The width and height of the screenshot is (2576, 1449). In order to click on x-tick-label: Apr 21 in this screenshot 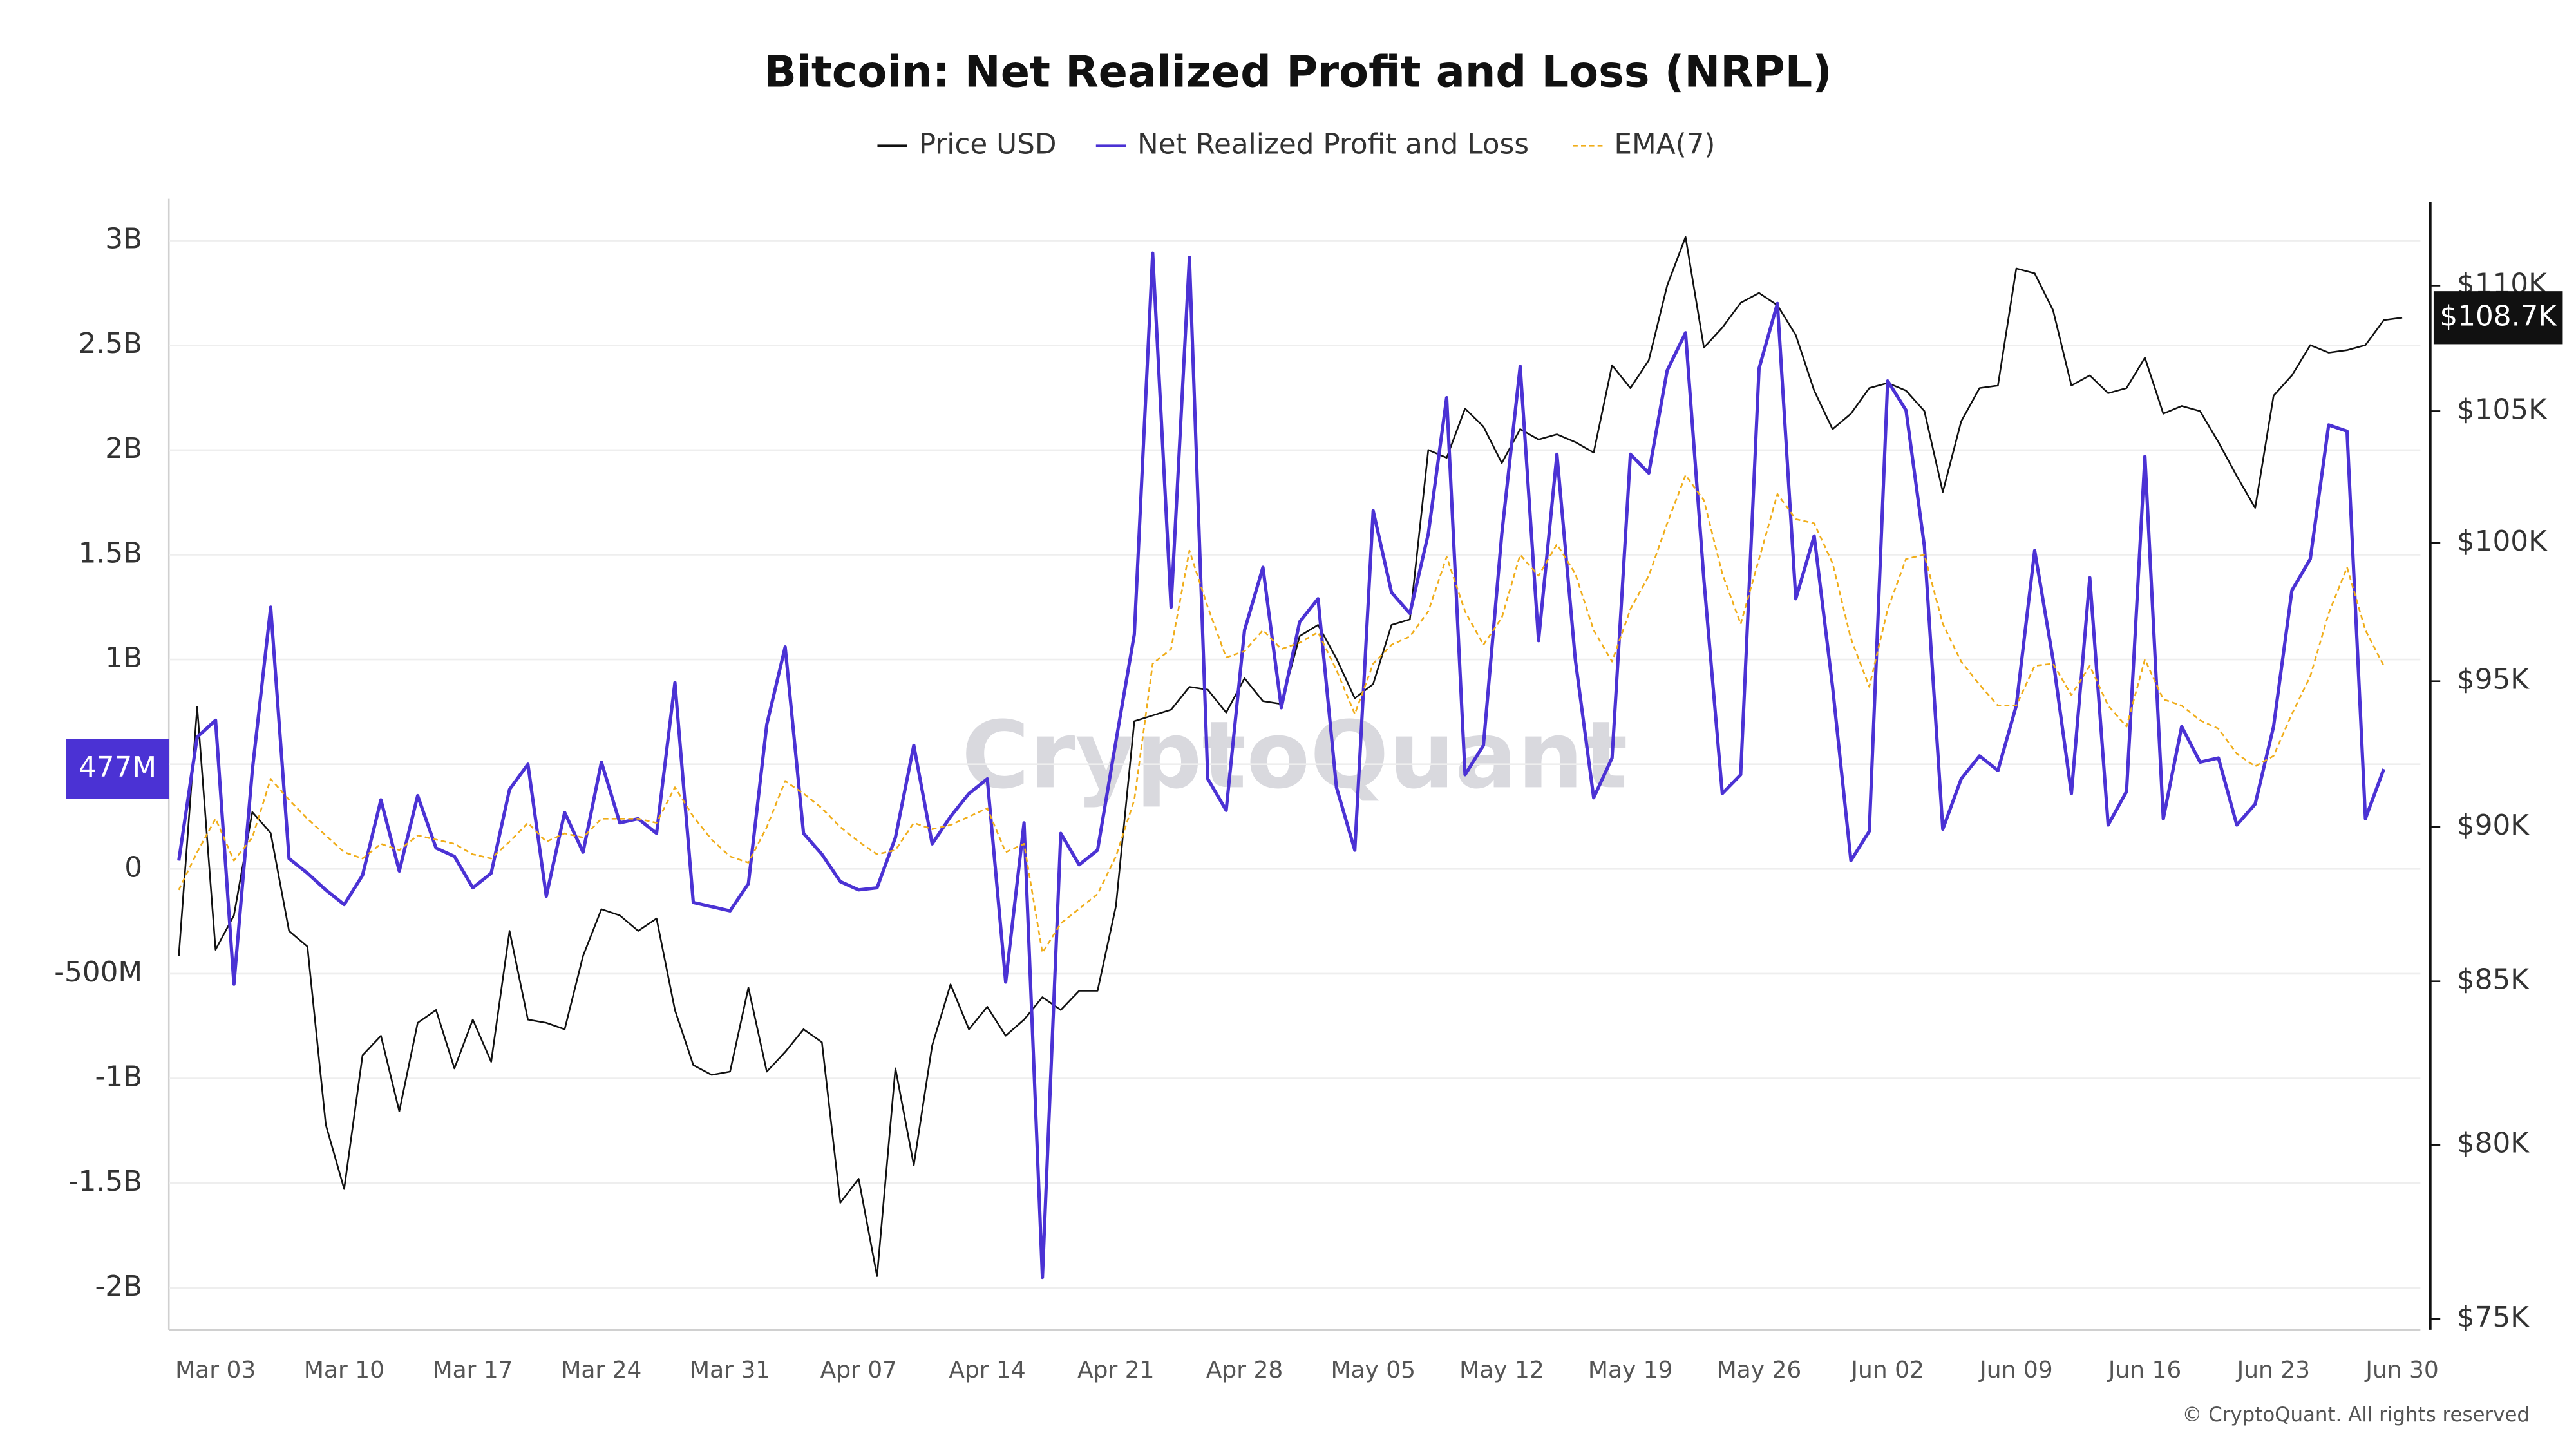, I will do `click(1115, 1370)`.